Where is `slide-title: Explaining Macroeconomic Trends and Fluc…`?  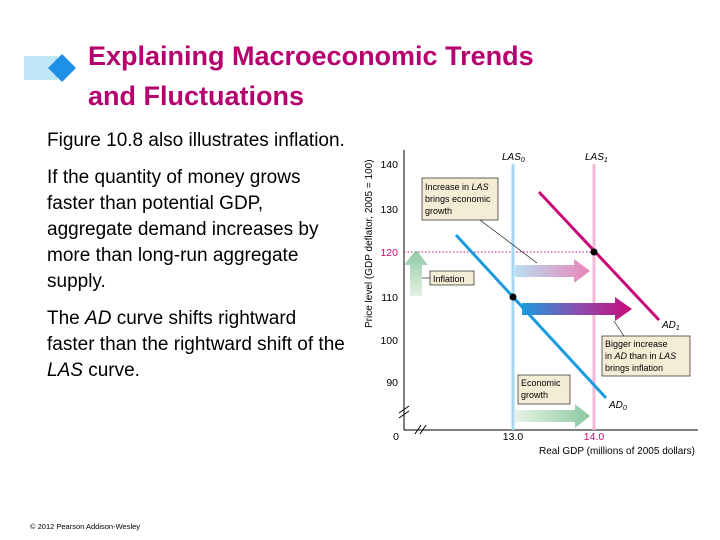 slide-title: Explaining Macroeconomic Trends and Fluc… is located at coordinates (388, 76).